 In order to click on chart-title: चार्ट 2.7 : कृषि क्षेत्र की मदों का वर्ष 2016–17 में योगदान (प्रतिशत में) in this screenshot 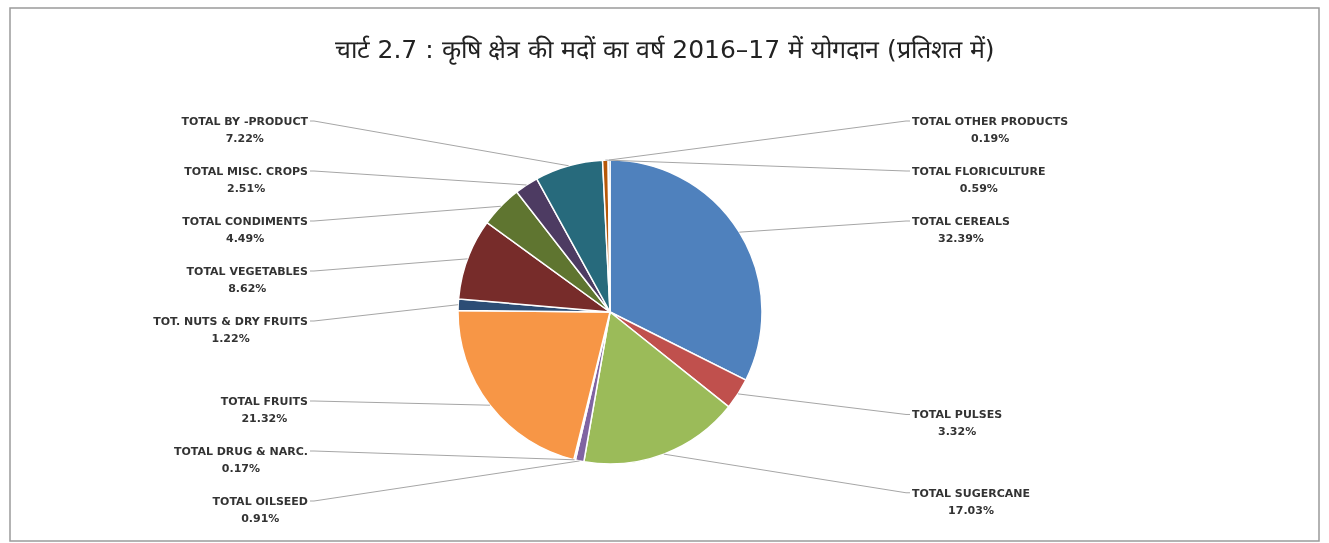, I will do `click(664, 50)`.